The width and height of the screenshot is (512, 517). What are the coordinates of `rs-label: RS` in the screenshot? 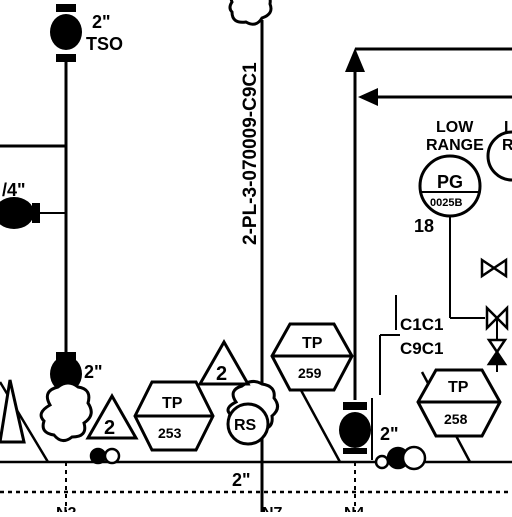 It's located at (245, 425).